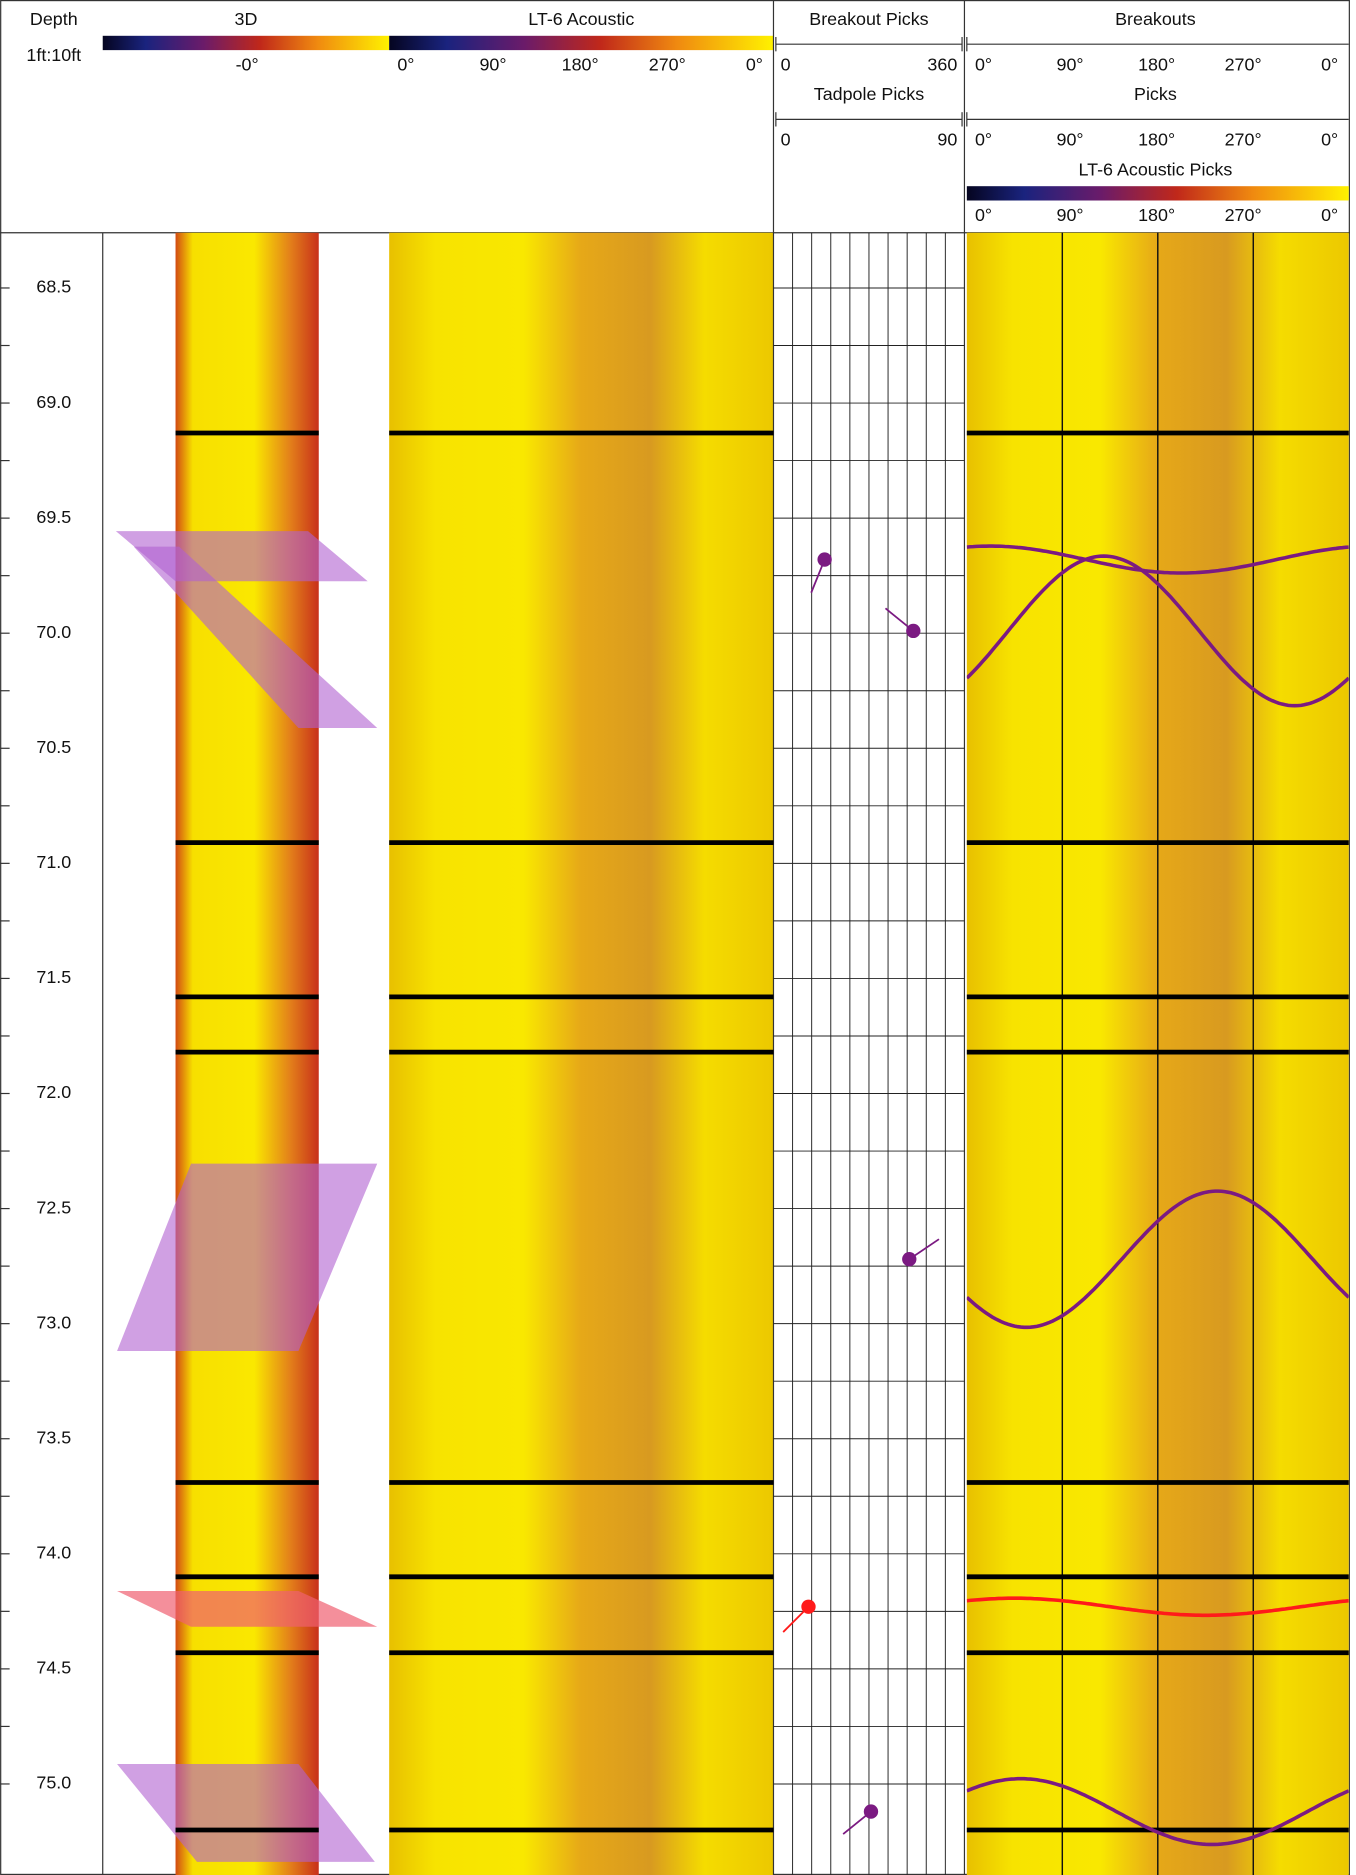 This screenshot has height=1875, width=1356. I want to click on y-tick-label: 68.5, so click(53, 287).